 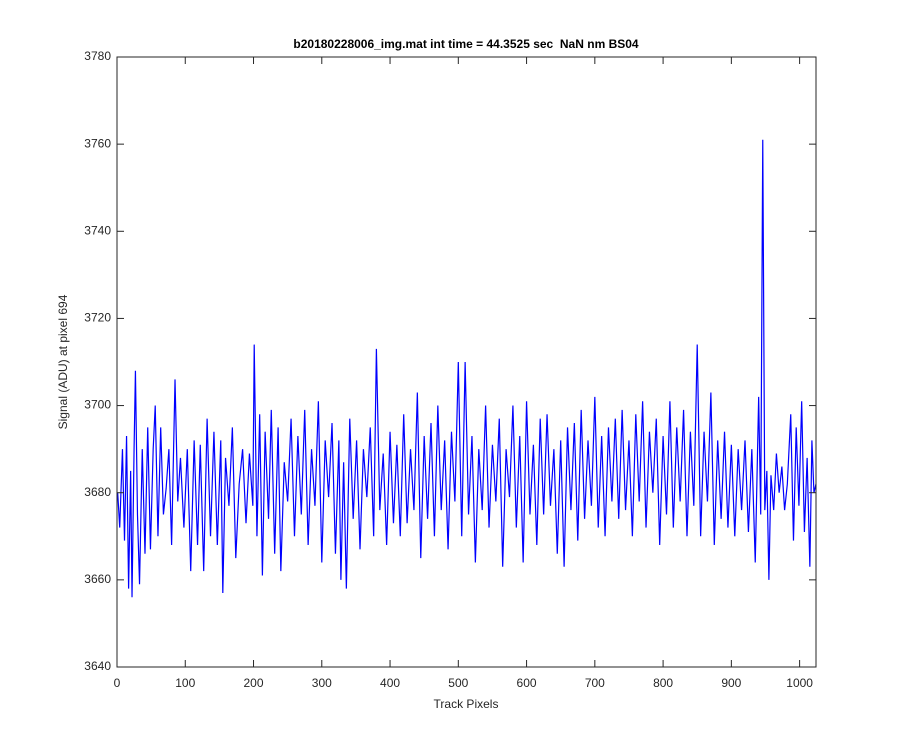 What do you see at coordinates (458, 683) in the screenshot?
I see `x-tick-label: 500` at bounding box center [458, 683].